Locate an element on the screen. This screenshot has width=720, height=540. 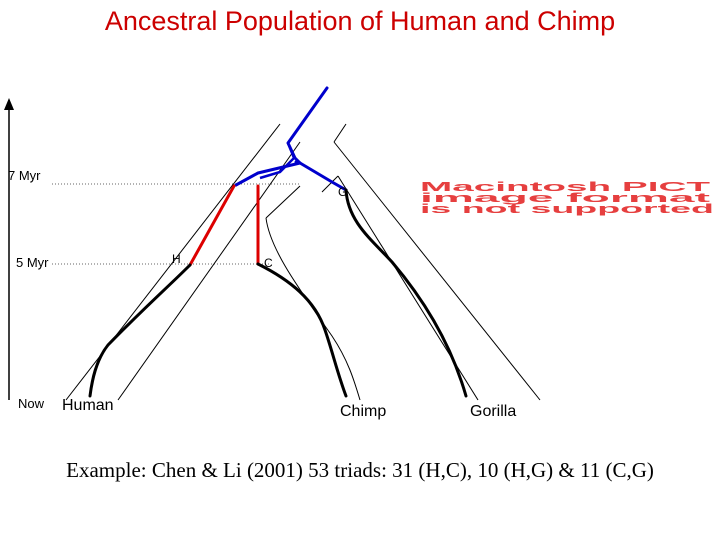
node-label-h: H is located at coordinates (176, 259).